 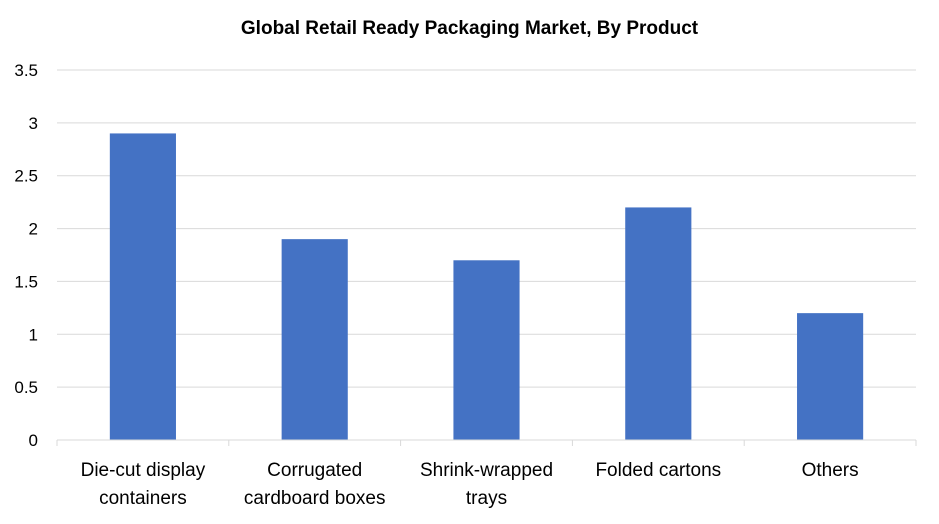 I want to click on x-category-label-line: Folded cartons, so click(x=658, y=470).